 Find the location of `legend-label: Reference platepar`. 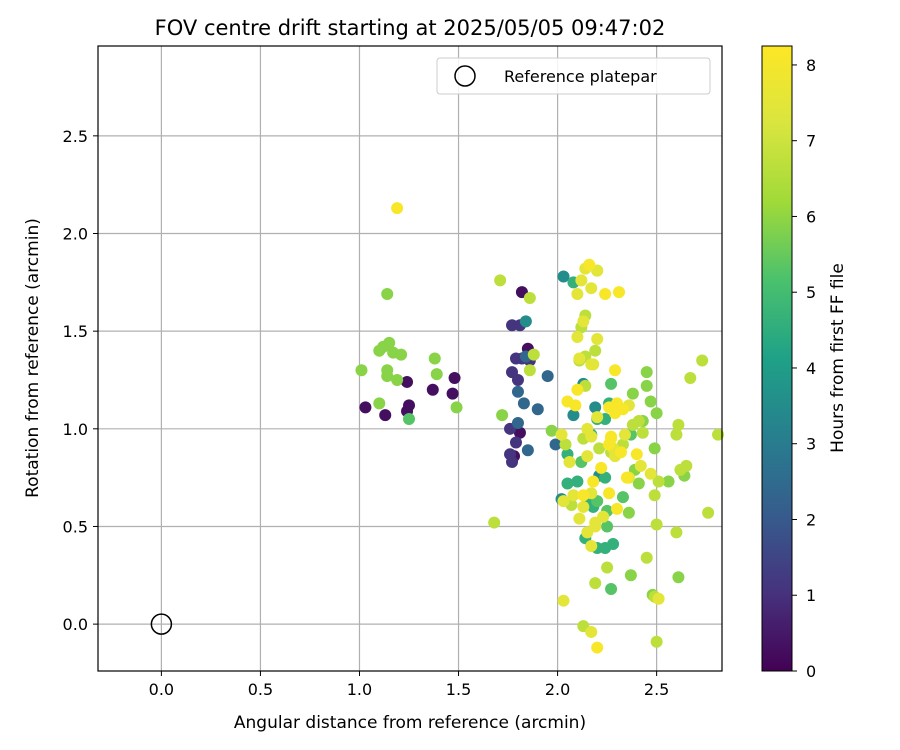

legend-label: Reference platepar is located at coordinates (580, 76).